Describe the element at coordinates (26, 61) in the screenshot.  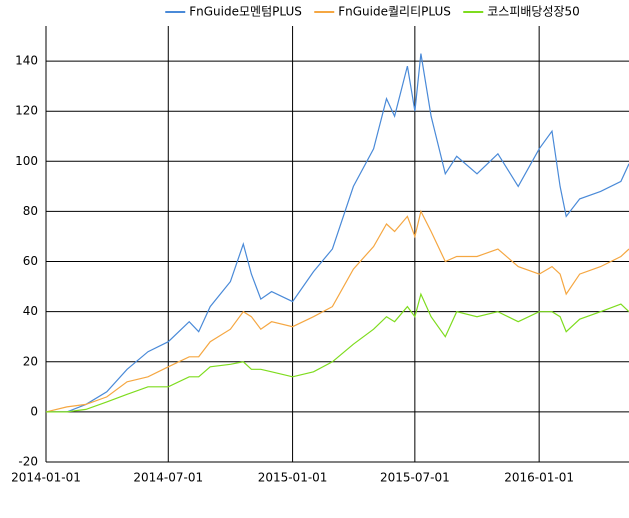
I see `y-tick-label: 140` at that location.